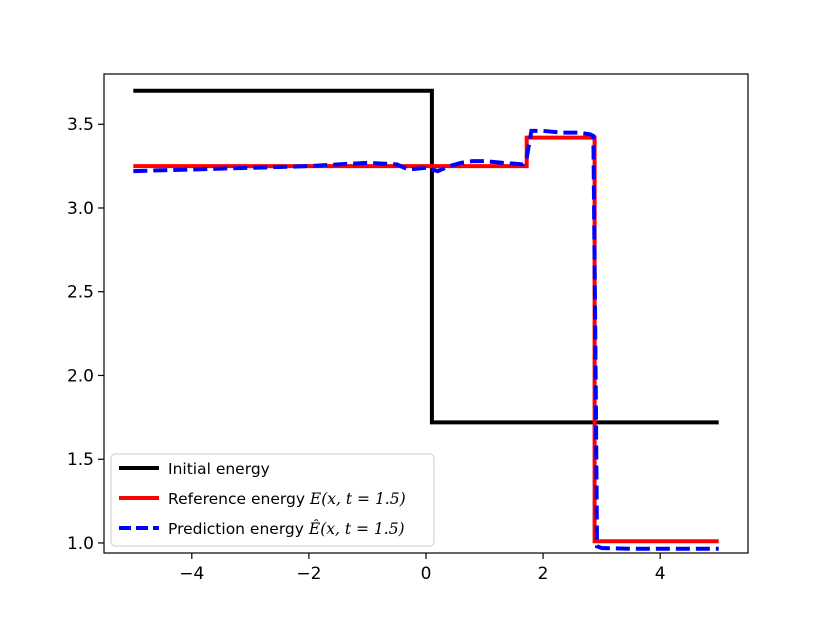 The height and width of the screenshot is (623, 830). Describe the element at coordinates (80, 209) in the screenshot. I see `y-tick-label: 3.0` at that location.